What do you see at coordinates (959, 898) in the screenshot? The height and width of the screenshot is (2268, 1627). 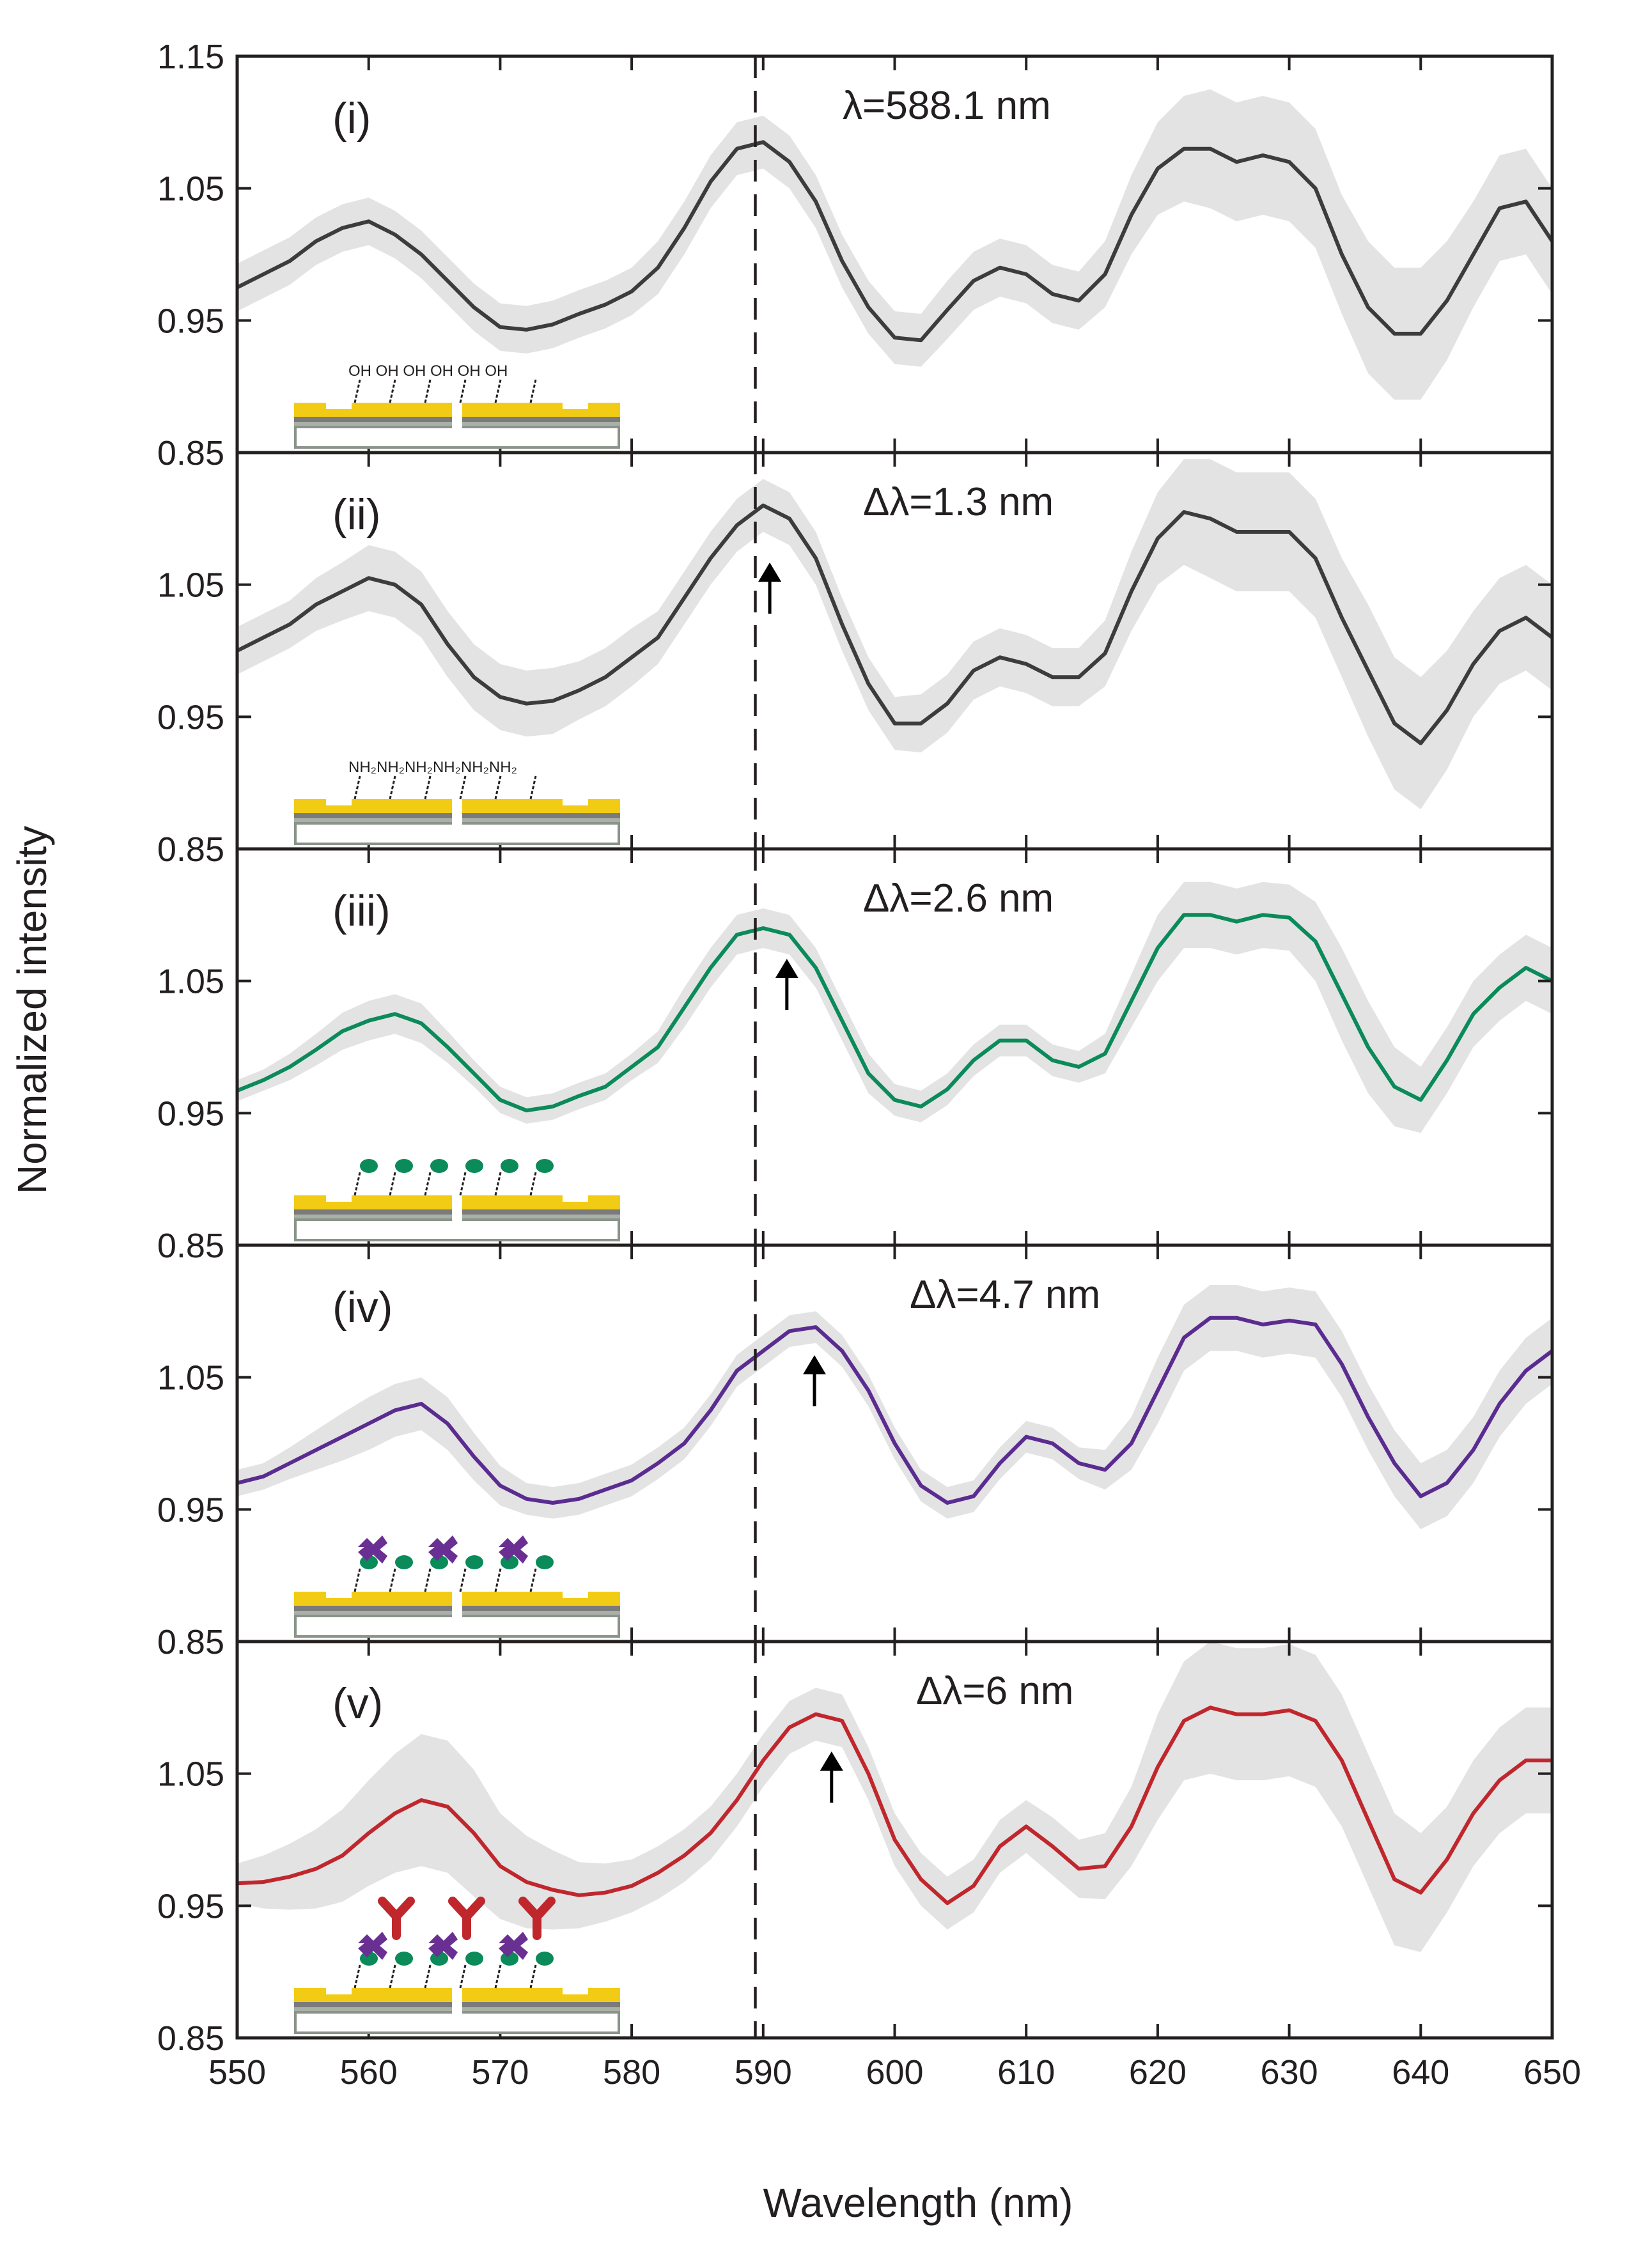 I see `shift-annotation: Δλ=2.6 nm` at bounding box center [959, 898].